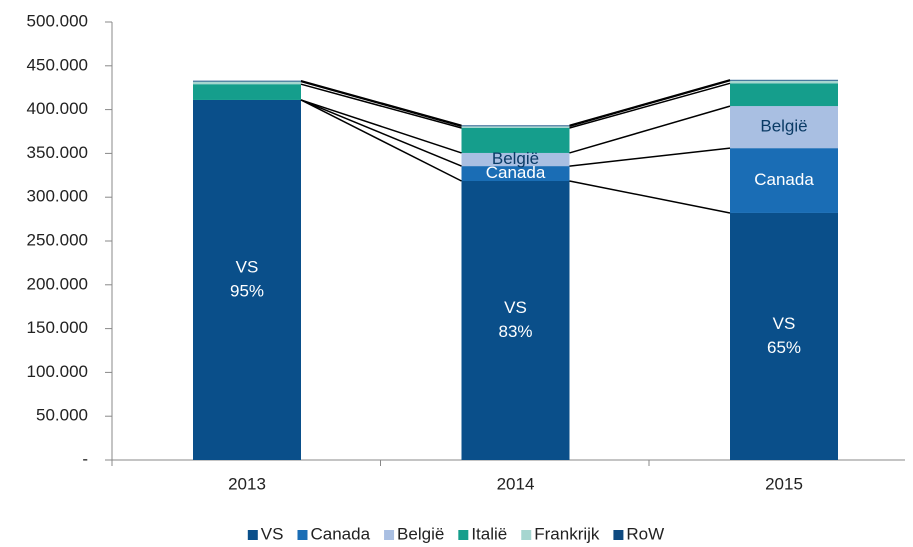 This screenshot has height=547, width=913. What do you see at coordinates (645, 533) in the screenshot?
I see `legend-label: RoW` at bounding box center [645, 533].